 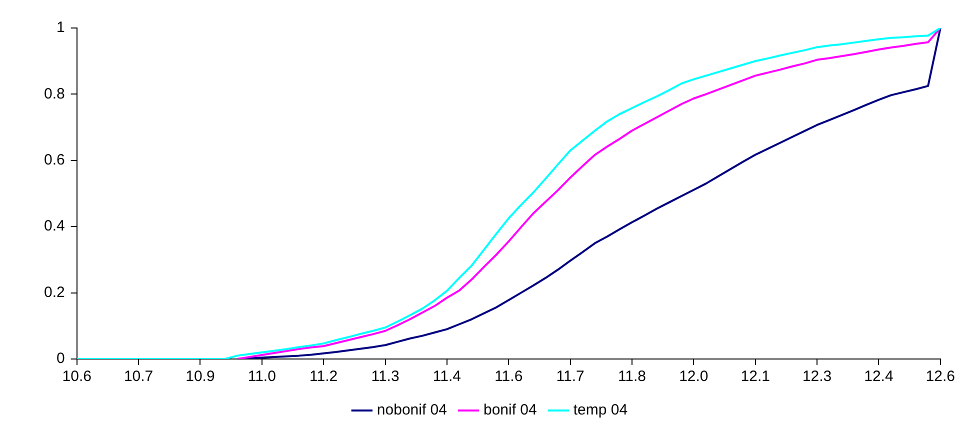 What do you see at coordinates (262, 377) in the screenshot?
I see `x-tick-label: 11.0` at bounding box center [262, 377].